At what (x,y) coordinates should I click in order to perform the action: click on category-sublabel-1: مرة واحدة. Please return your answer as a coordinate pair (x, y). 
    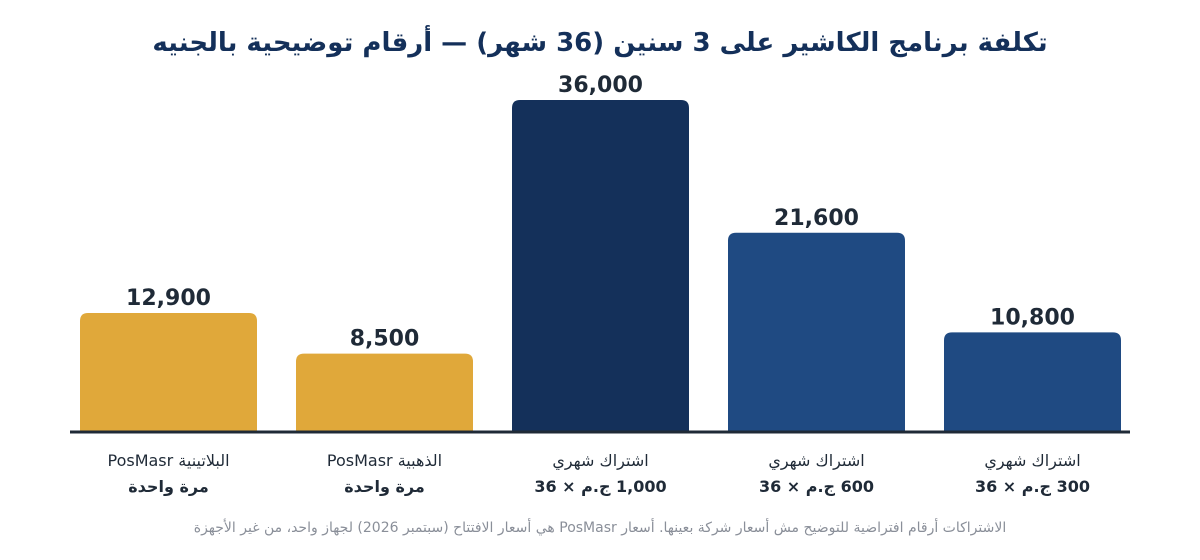
    Looking at the image, I should click on (384, 486).